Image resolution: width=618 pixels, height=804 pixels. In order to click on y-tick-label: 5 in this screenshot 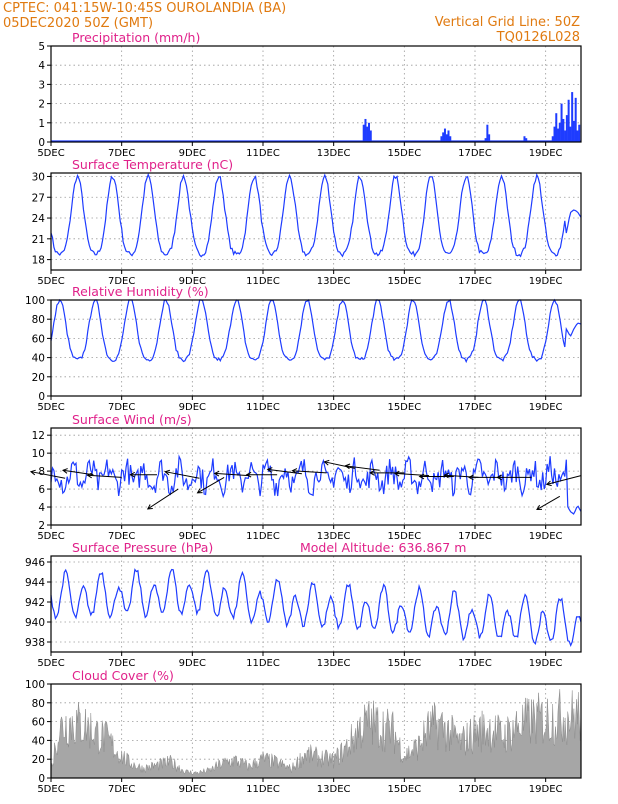, I will do `click(41, 47)`.